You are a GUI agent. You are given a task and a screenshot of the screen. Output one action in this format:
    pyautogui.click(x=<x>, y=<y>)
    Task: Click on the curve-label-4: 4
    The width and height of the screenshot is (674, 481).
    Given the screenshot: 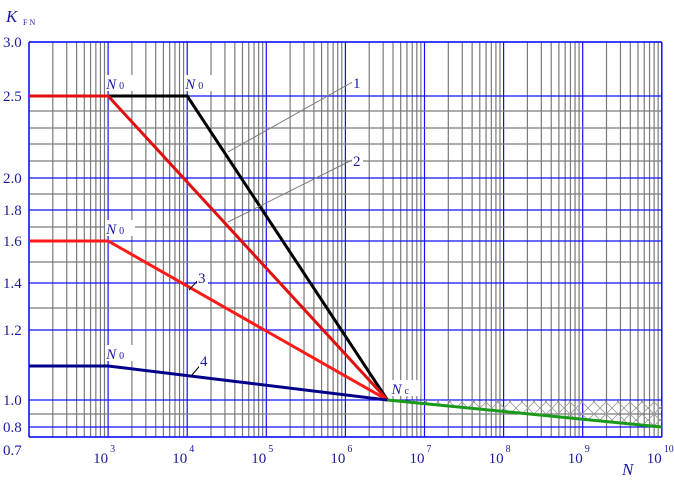 What is the action you would take?
    pyautogui.click(x=204, y=362)
    